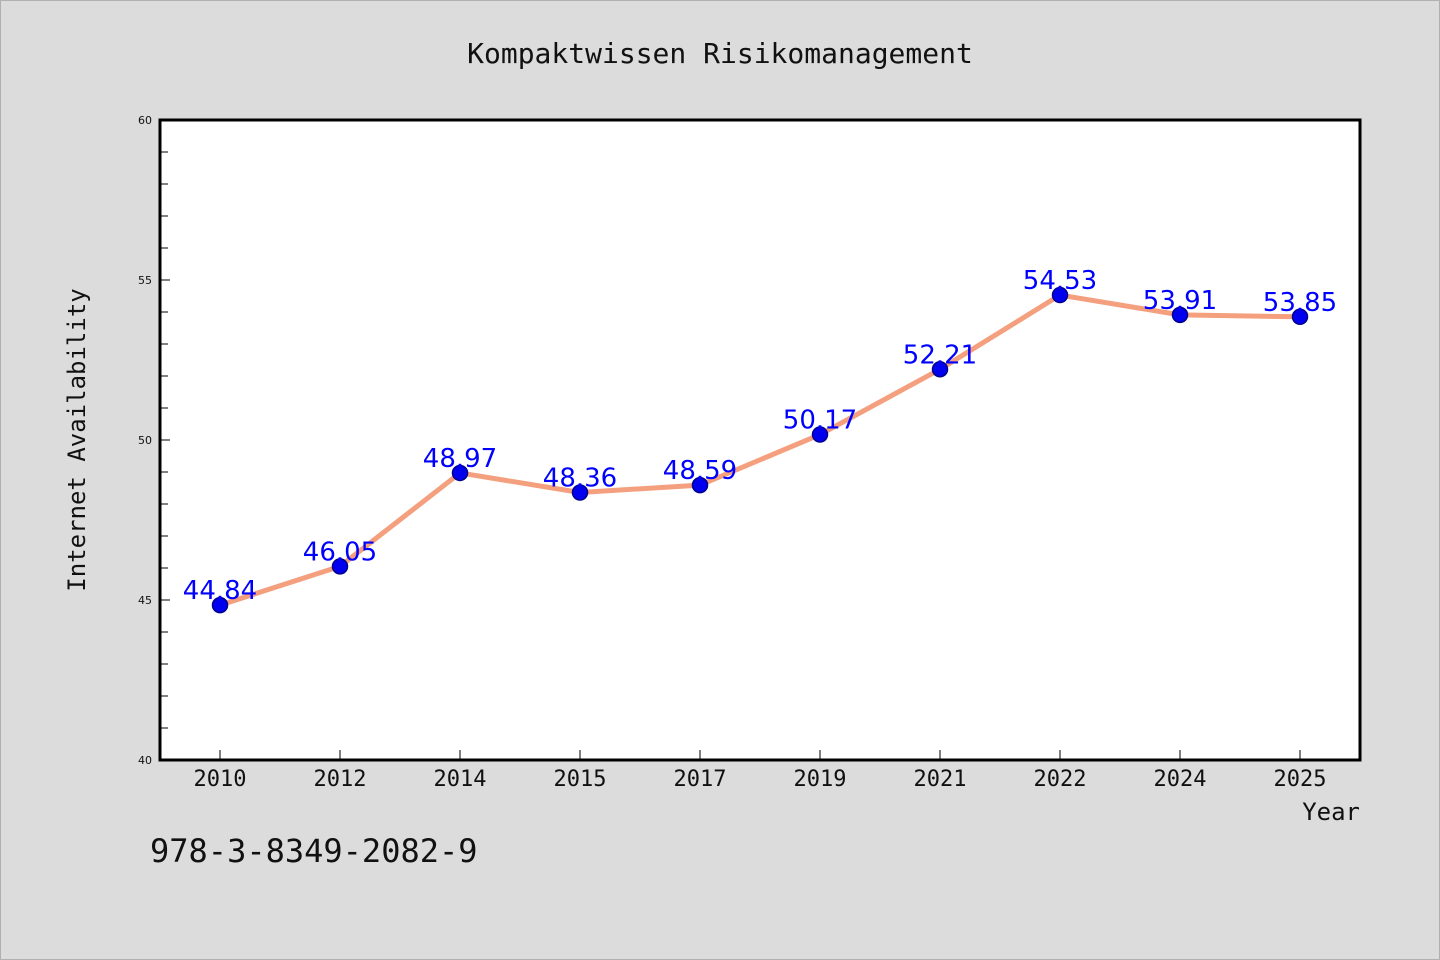 Image resolution: width=1440 pixels, height=960 pixels. What do you see at coordinates (340, 779) in the screenshot?
I see `x-tick-label: 2012` at bounding box center [340, 779].